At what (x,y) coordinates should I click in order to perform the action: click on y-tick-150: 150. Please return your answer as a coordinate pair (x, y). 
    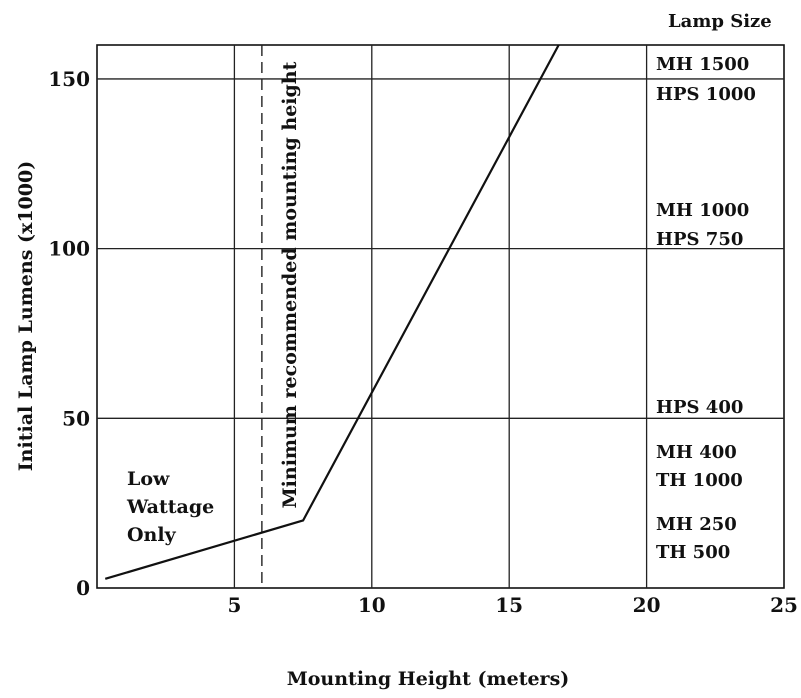
    Looking at the image, I should click on (69, 79).